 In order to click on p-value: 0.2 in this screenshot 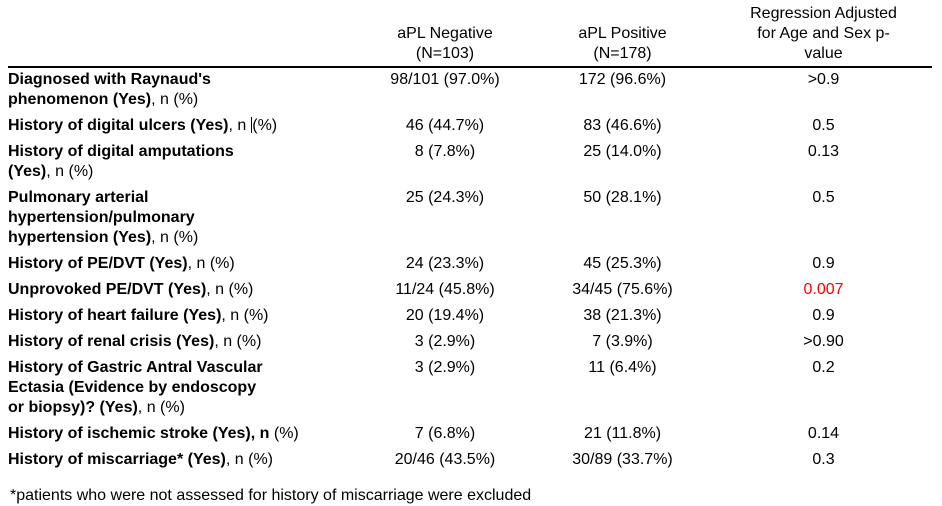, I will do `click(823, 367)`.